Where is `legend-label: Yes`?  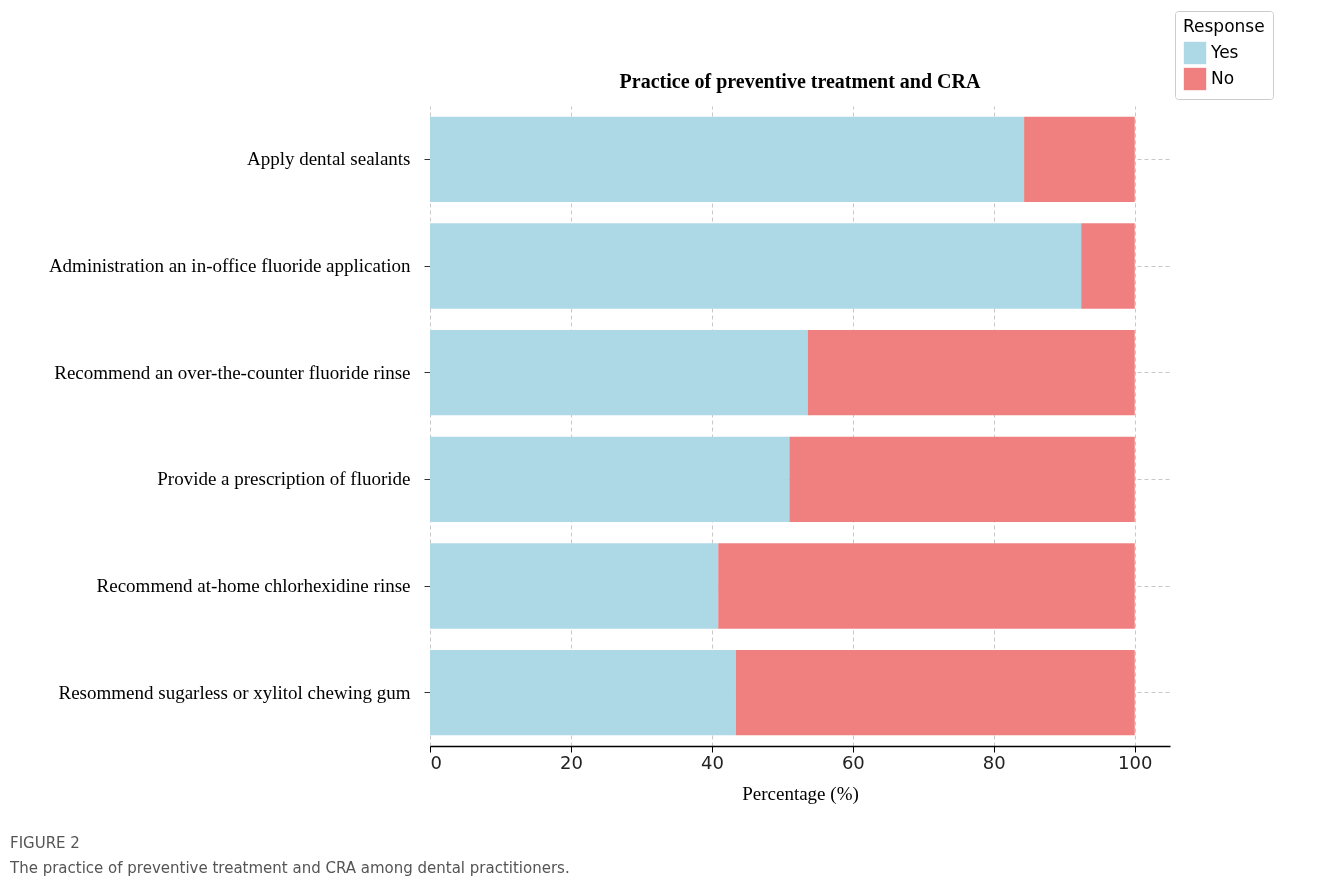 legend-label: Yes is located at coordinates (1224, 52).